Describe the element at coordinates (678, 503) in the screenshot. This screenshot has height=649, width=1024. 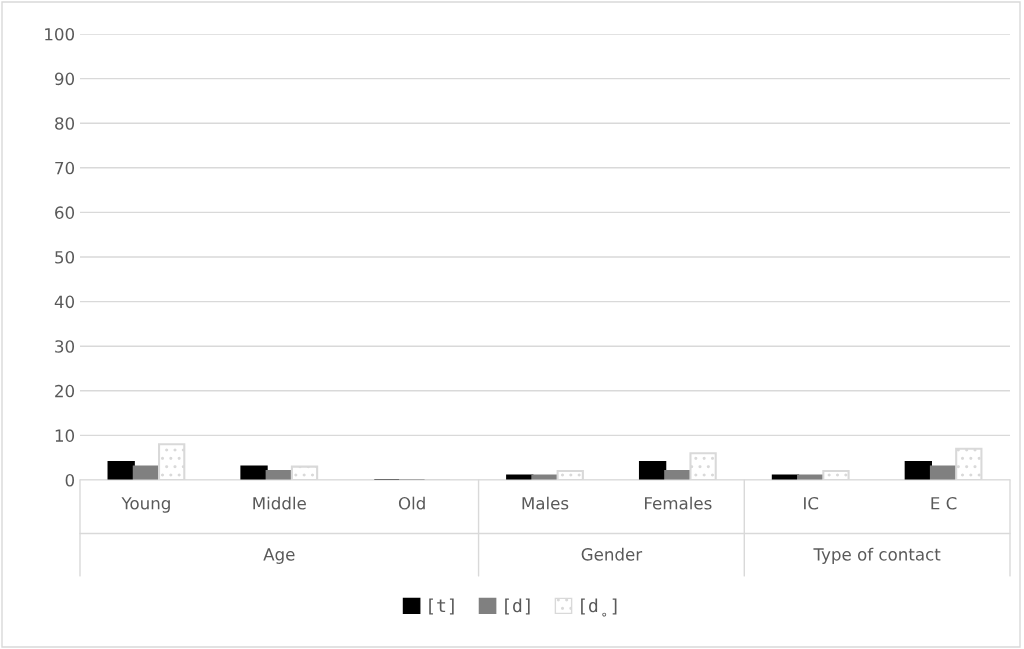
I see `x-tick-label: Females` at that location.